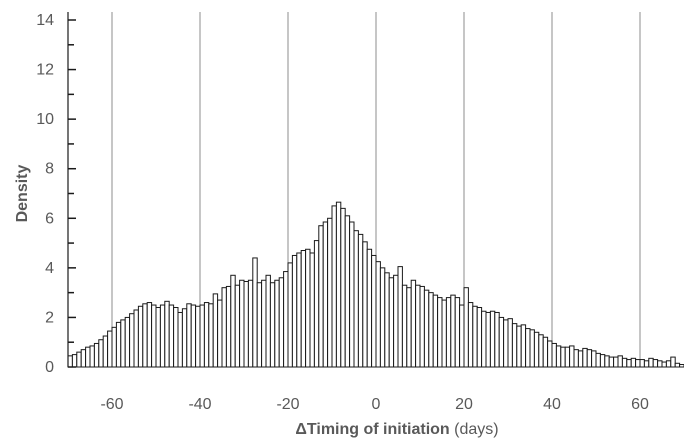  I want to click on x-tick-label: 20, so click(464, 404).